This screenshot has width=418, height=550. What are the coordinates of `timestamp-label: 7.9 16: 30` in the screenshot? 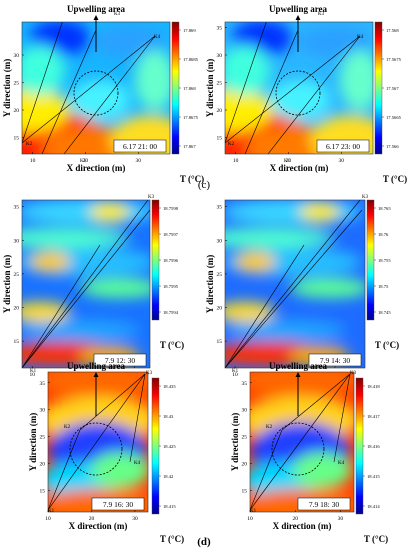 It's located at (118, 504).